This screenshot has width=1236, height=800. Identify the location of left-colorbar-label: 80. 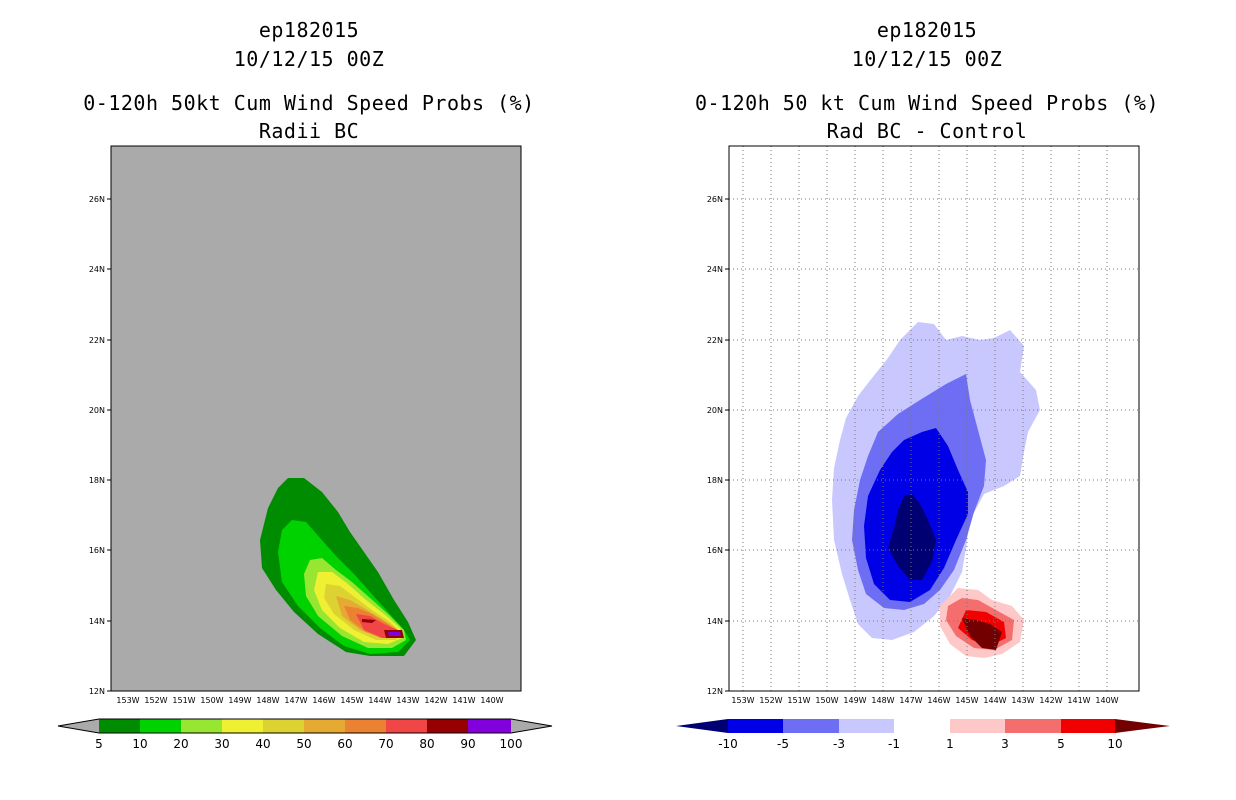
(426, 744).